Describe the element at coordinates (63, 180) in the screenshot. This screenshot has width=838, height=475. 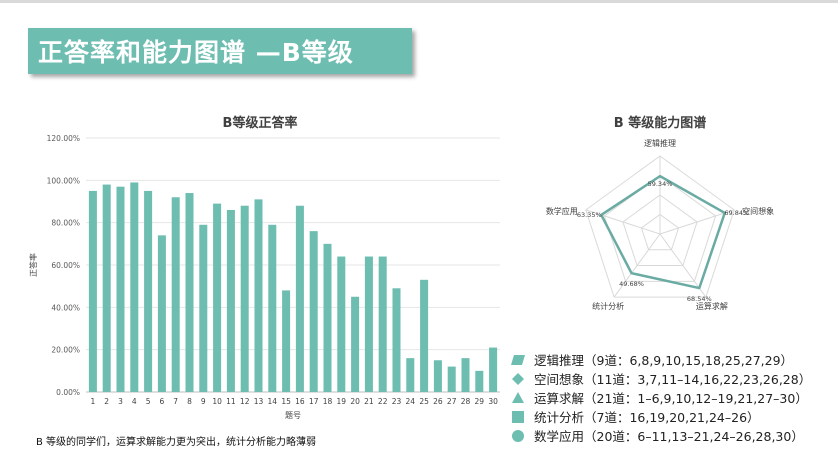
I see `y-tick-label: 100.00%` at that location.